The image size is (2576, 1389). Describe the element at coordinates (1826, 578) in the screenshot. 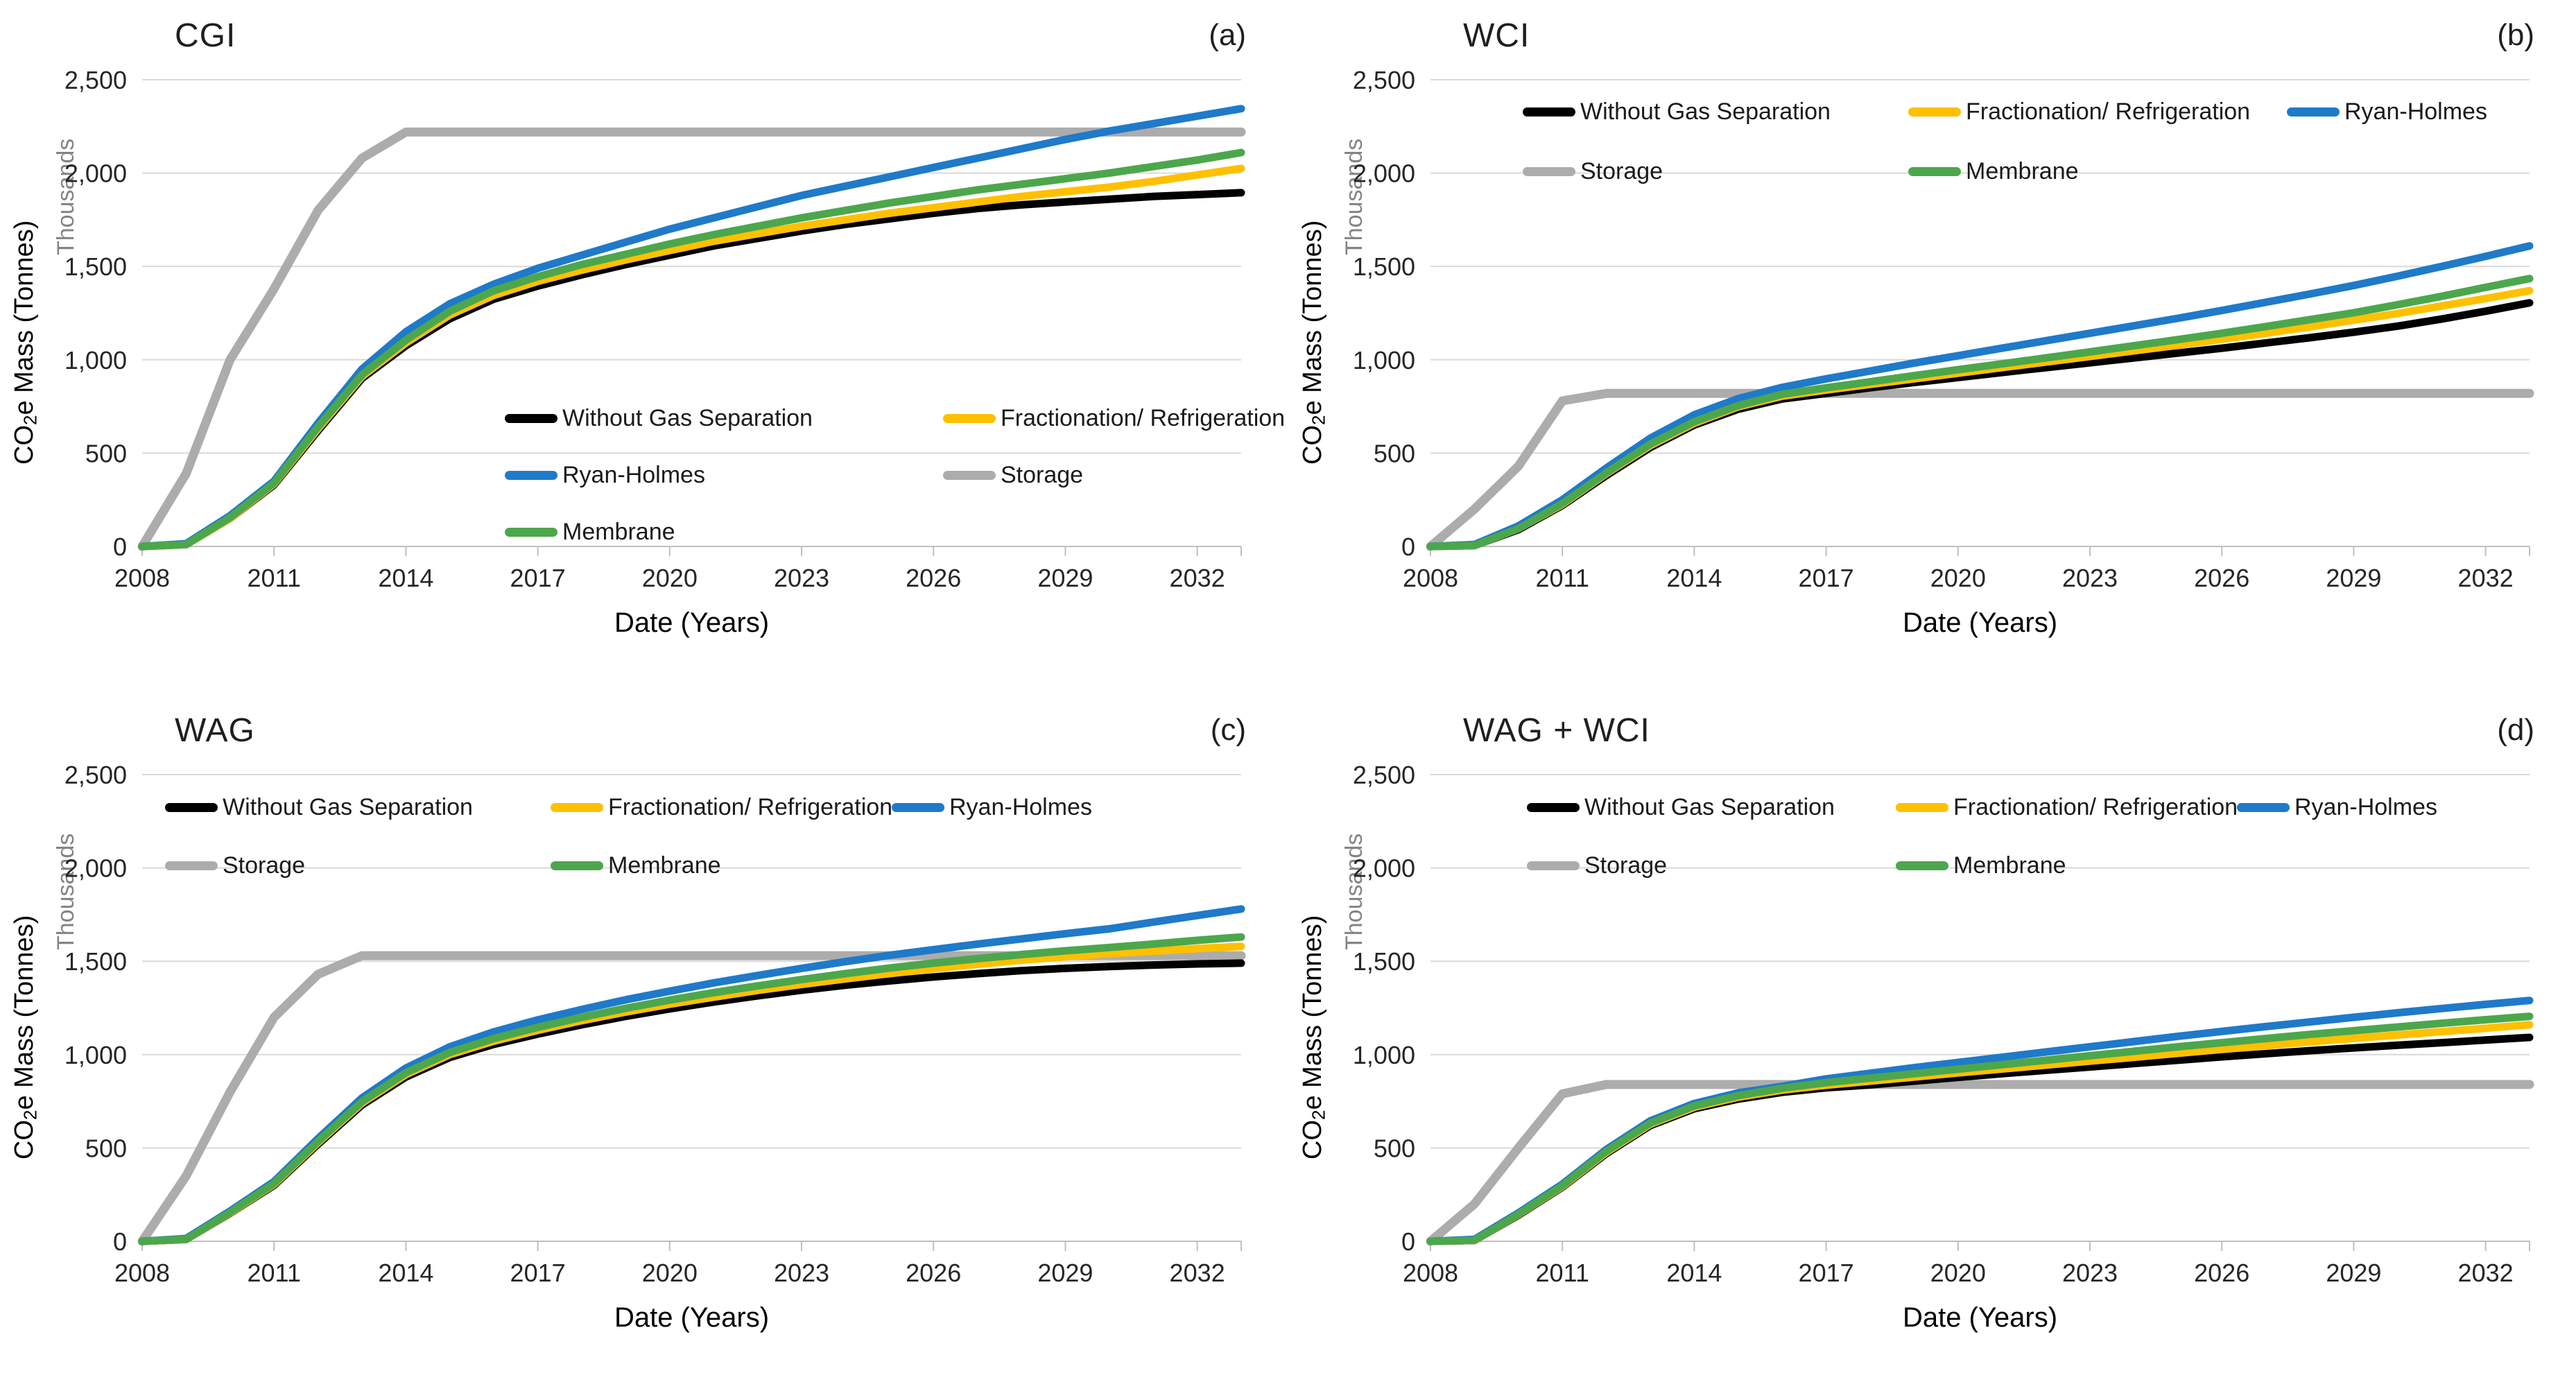

I see `x-tick-label: 2017` at that location.